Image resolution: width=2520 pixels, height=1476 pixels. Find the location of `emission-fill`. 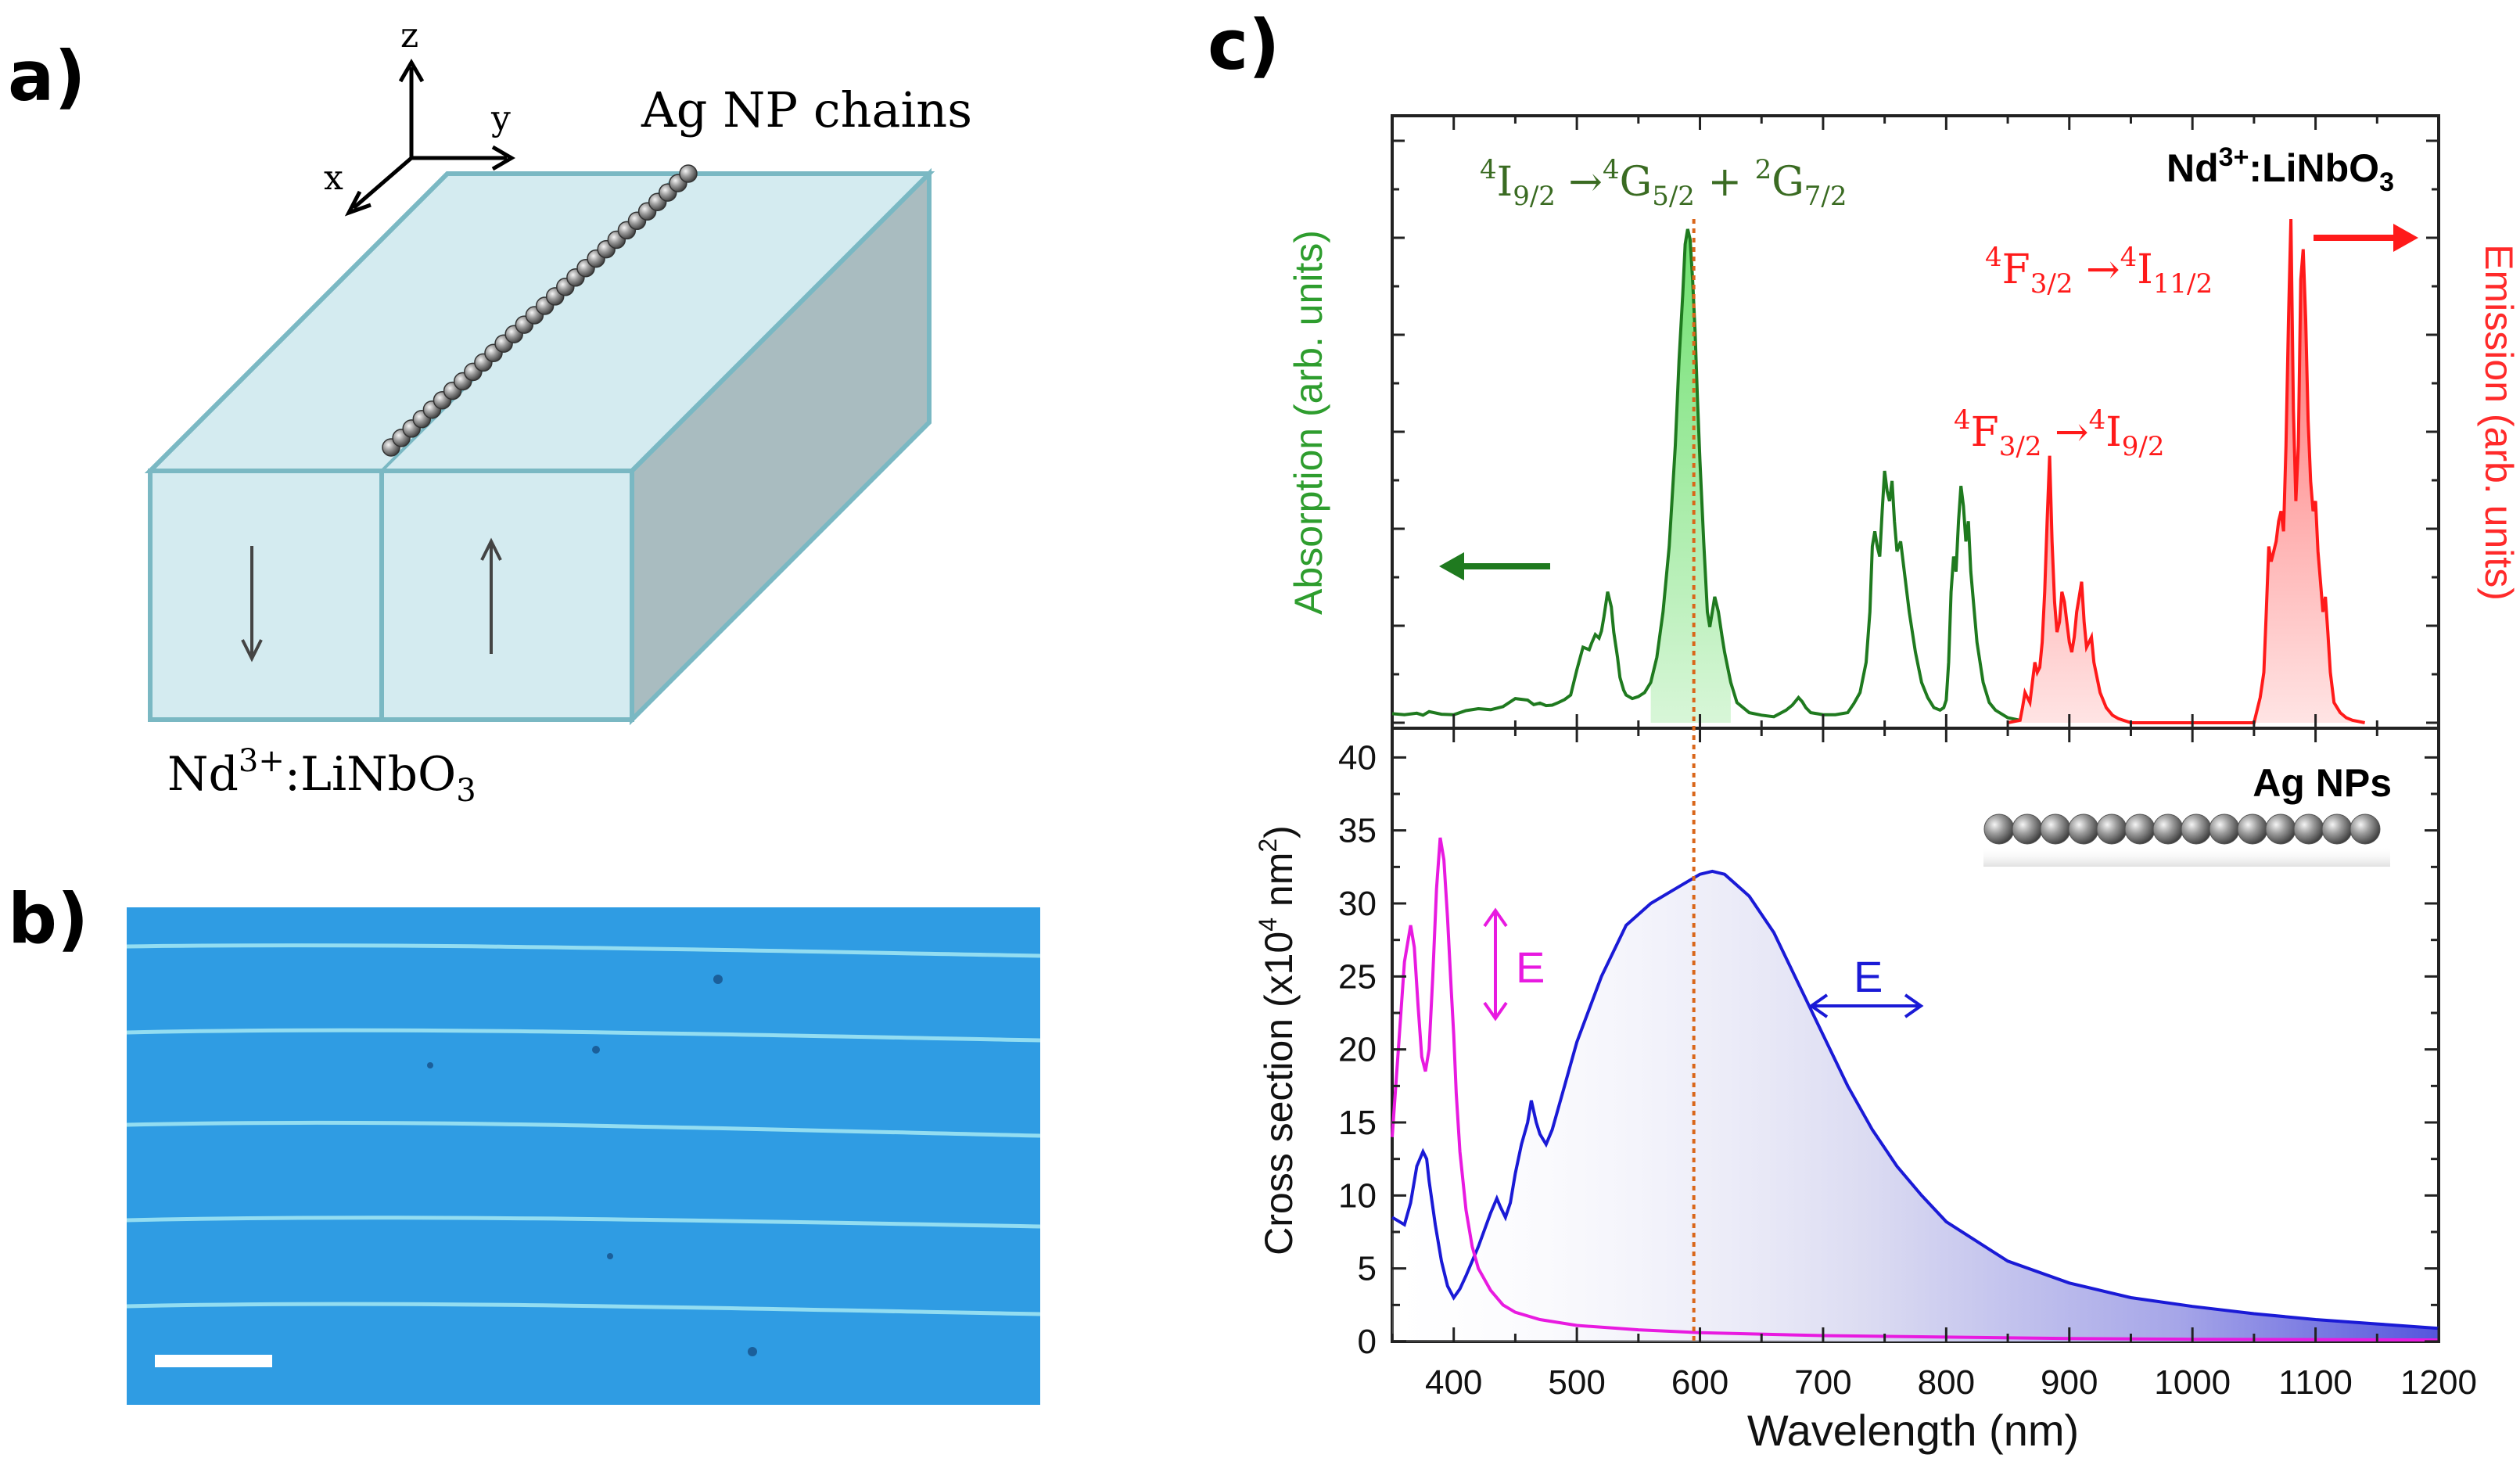

emission-fill is located at coordinates (2186, 471).